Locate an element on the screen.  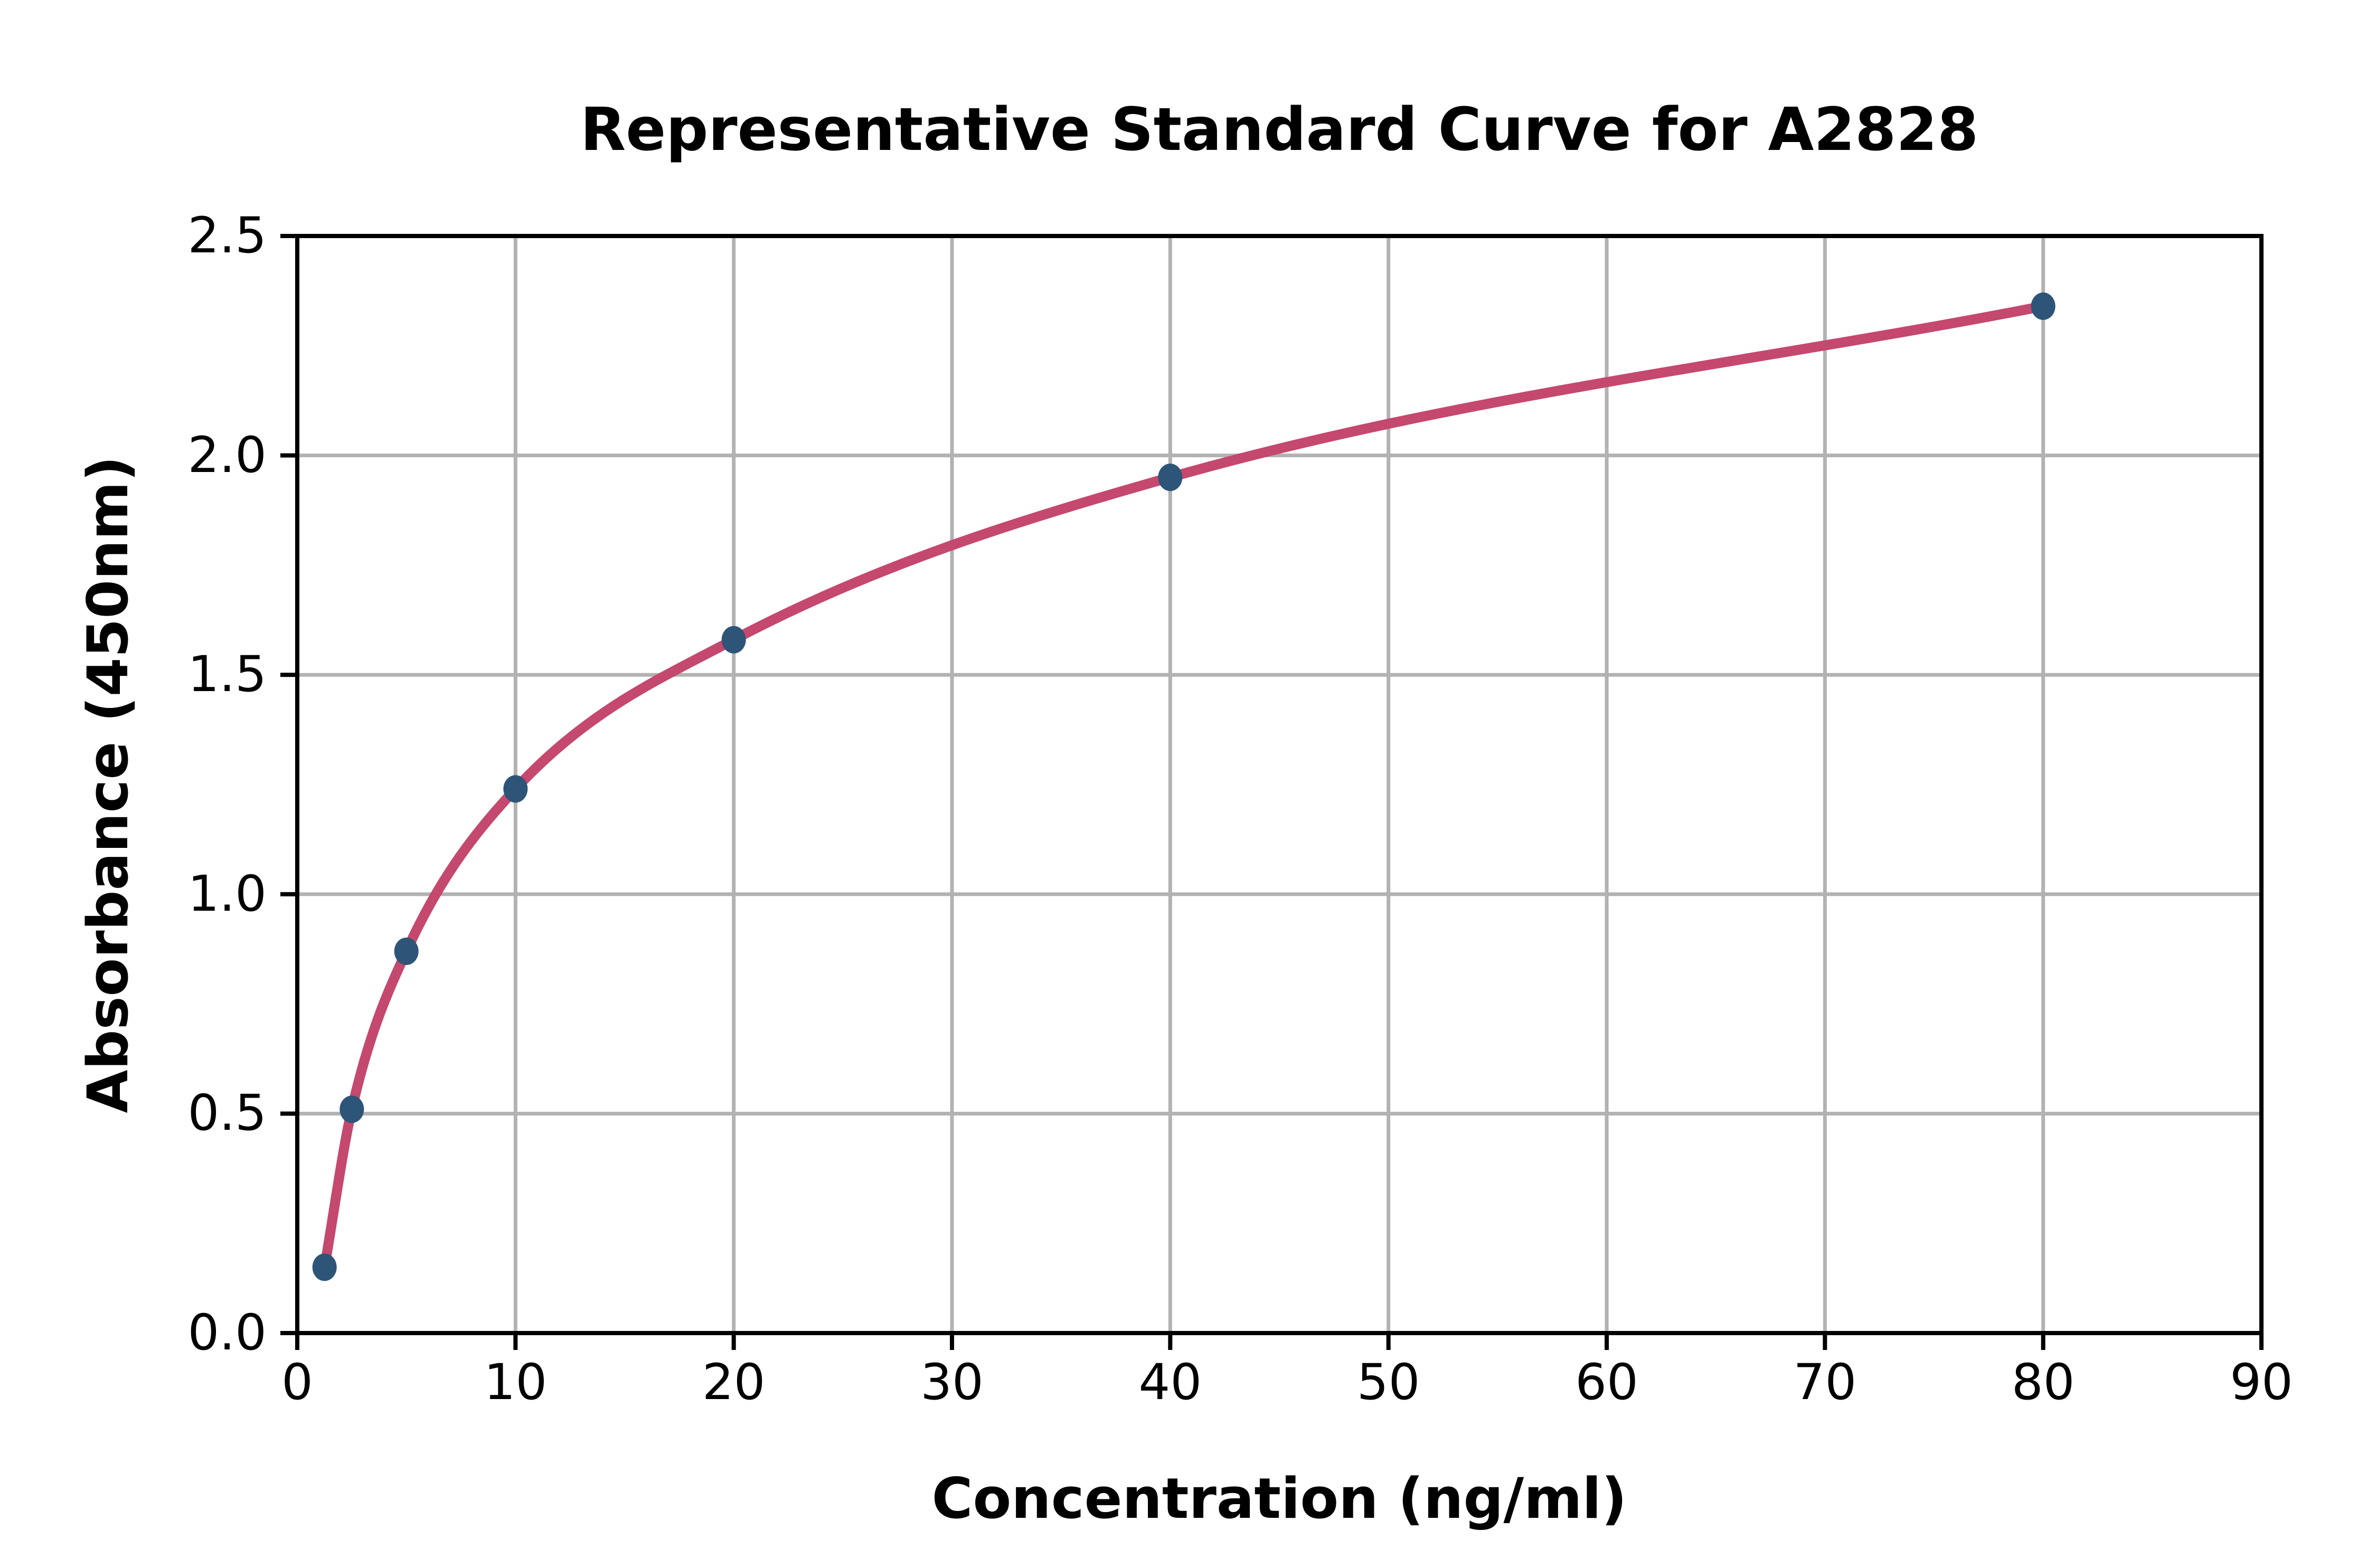
x-tick-label: 60 is located at coordinates (1607, 1383).